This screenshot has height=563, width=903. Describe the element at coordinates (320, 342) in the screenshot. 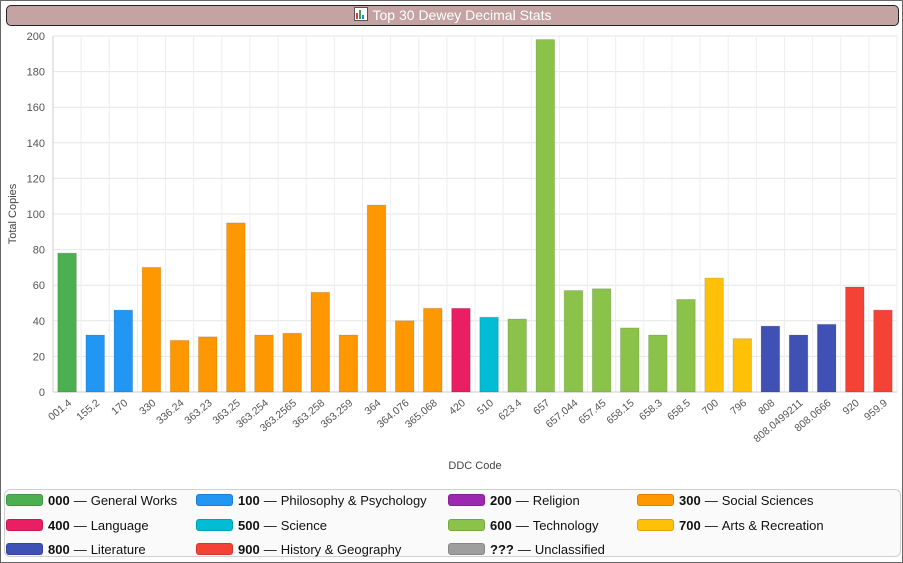

I see `bar-363.258` at that location.